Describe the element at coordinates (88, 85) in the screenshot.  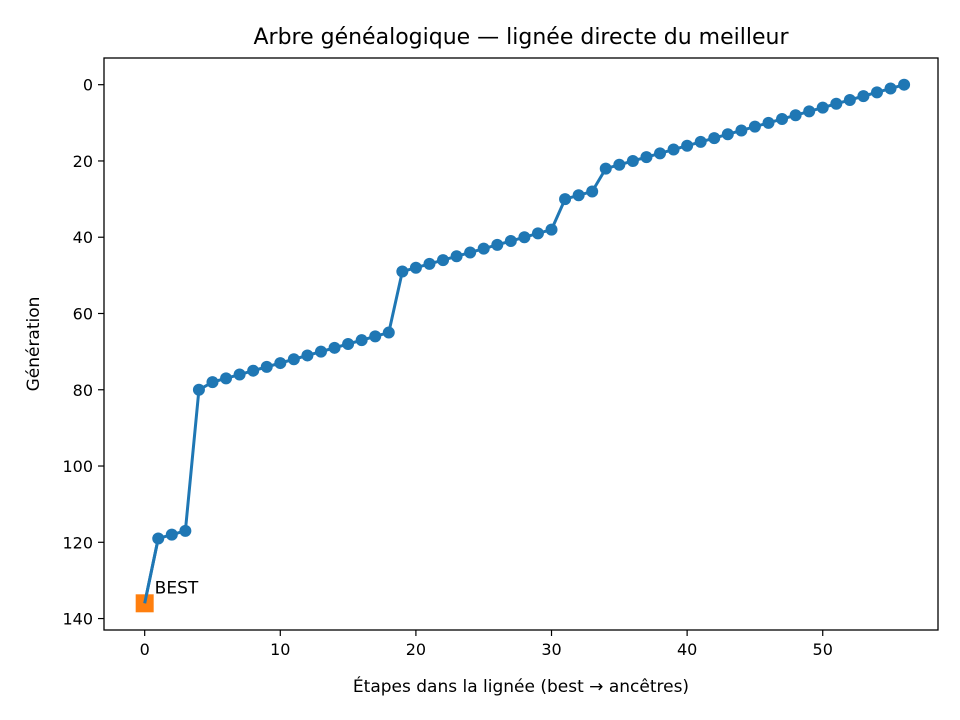
I see `y-tick-label: 0` at that location.